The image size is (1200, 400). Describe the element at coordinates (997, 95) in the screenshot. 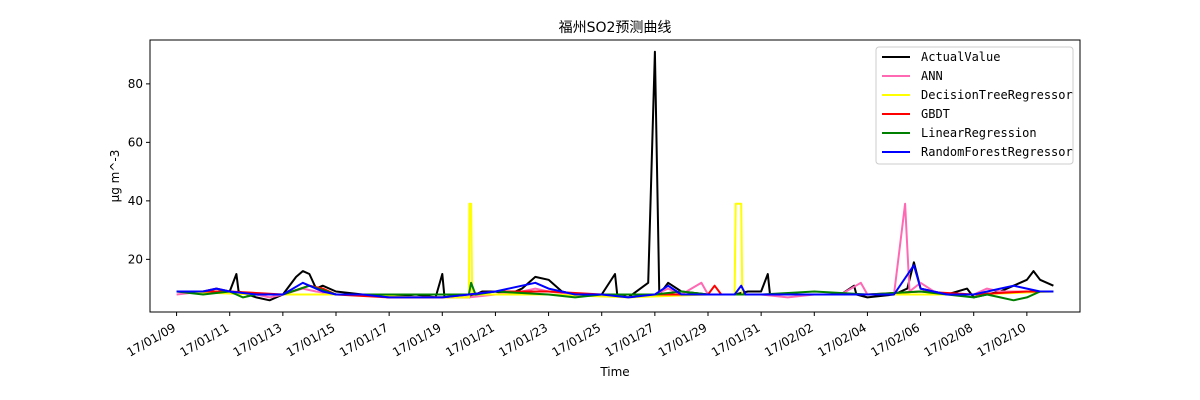

I see `legend-label: DecisionTreeRegressor` at that location.